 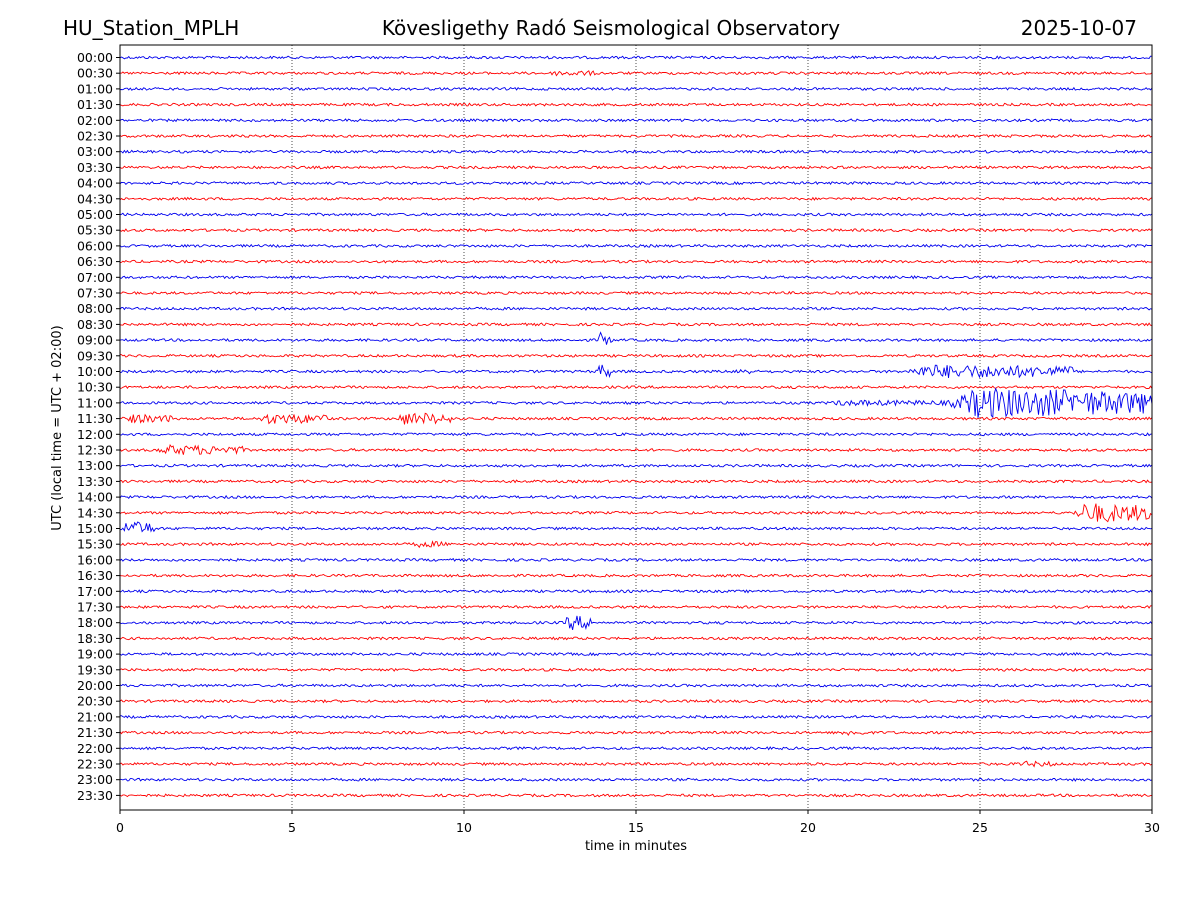 What do you see at coordinates (95, 779) in the screenshot?
I see `y-tick-label: 23:00` at bounding box center [95, 779].